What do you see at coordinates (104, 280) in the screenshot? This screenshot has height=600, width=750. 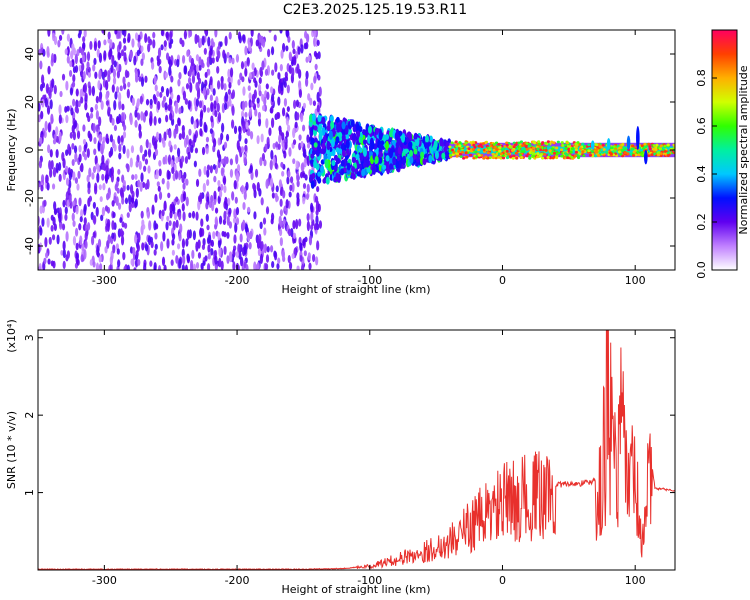 I see `x-tick-label: -300` at bounding box center [104, 280].